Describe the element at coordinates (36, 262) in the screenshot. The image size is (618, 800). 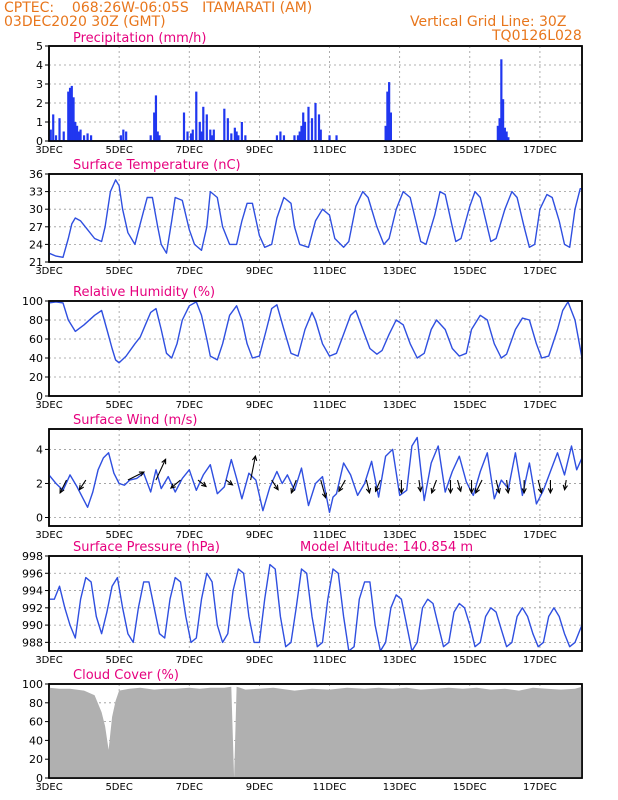
I see `temp-ytick-label: 21` at that location.